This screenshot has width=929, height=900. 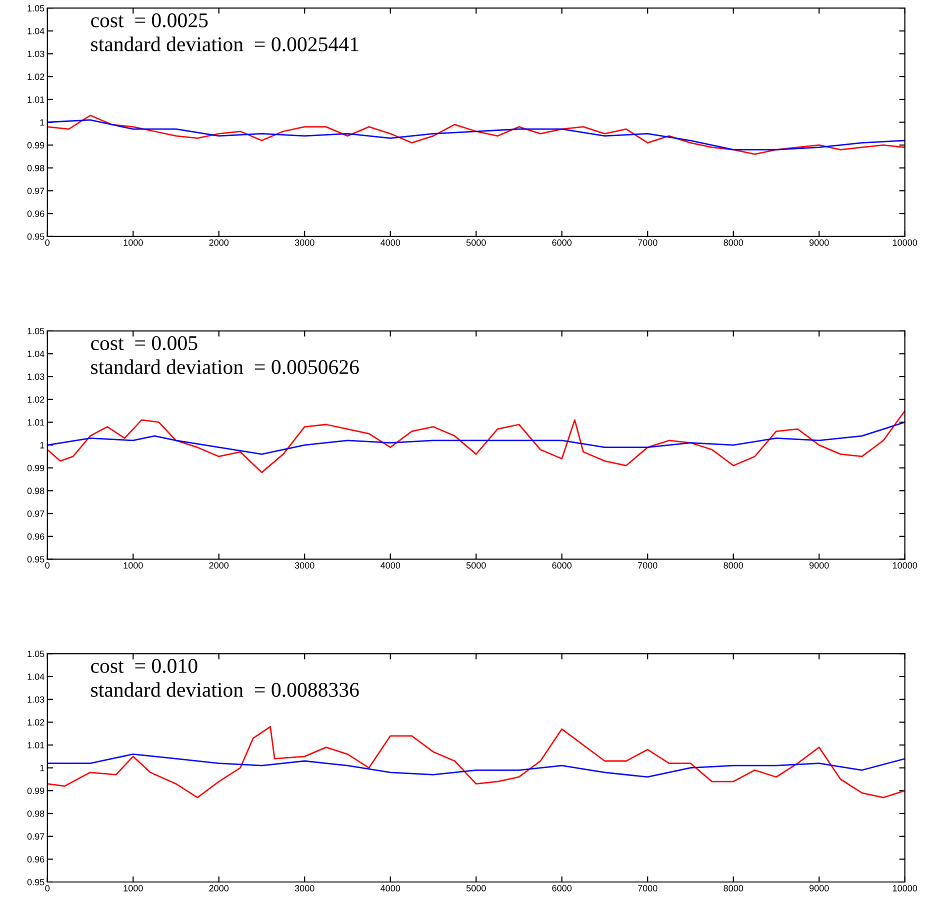 What do you see at coordinates (225, 366) in the screenshot?
I see `annotation: standard deviation = 0.0050626` at bounding box center [225, 366].